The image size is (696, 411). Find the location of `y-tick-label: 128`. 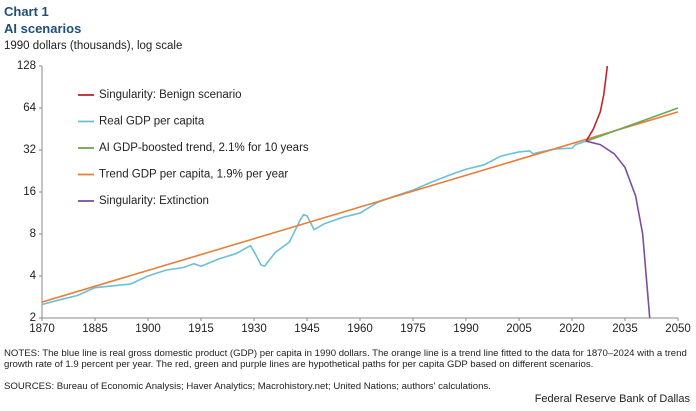

y-tick-label: 128 is located at coordinates (26, 66).